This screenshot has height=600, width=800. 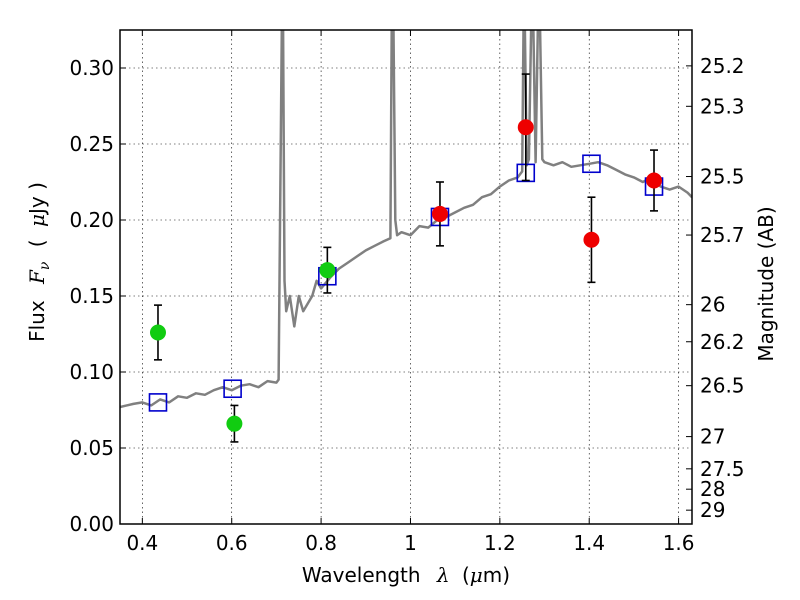 What do you see at coordinates (766, 283) in the screenshot?
I see `y2-axis-label: Magnitude (AB)` at bounding box center [766, 283].